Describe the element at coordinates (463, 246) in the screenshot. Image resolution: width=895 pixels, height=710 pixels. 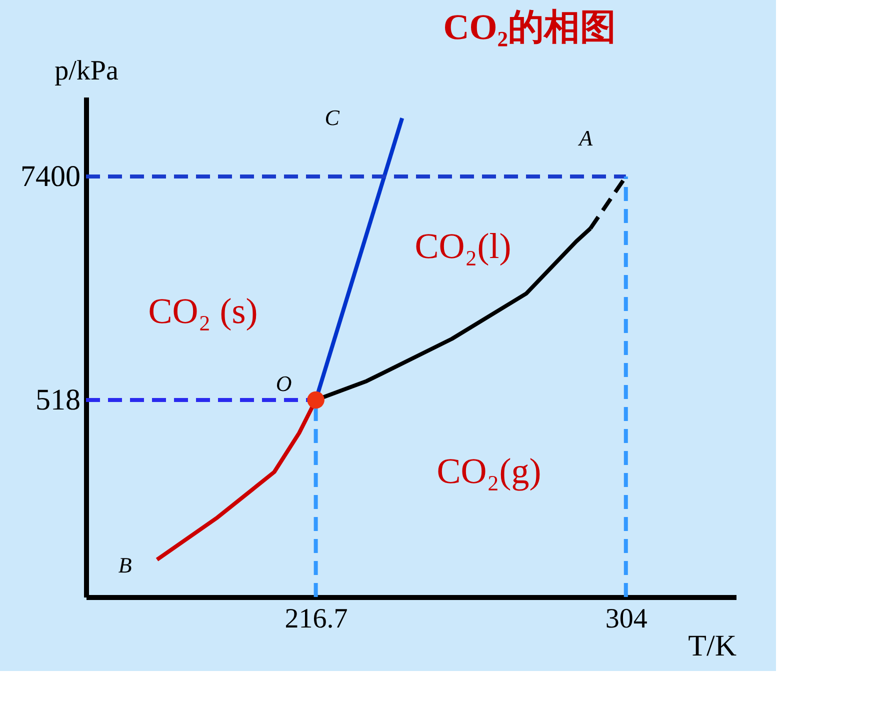
I see `annotation: CO₂(l)` at that location.